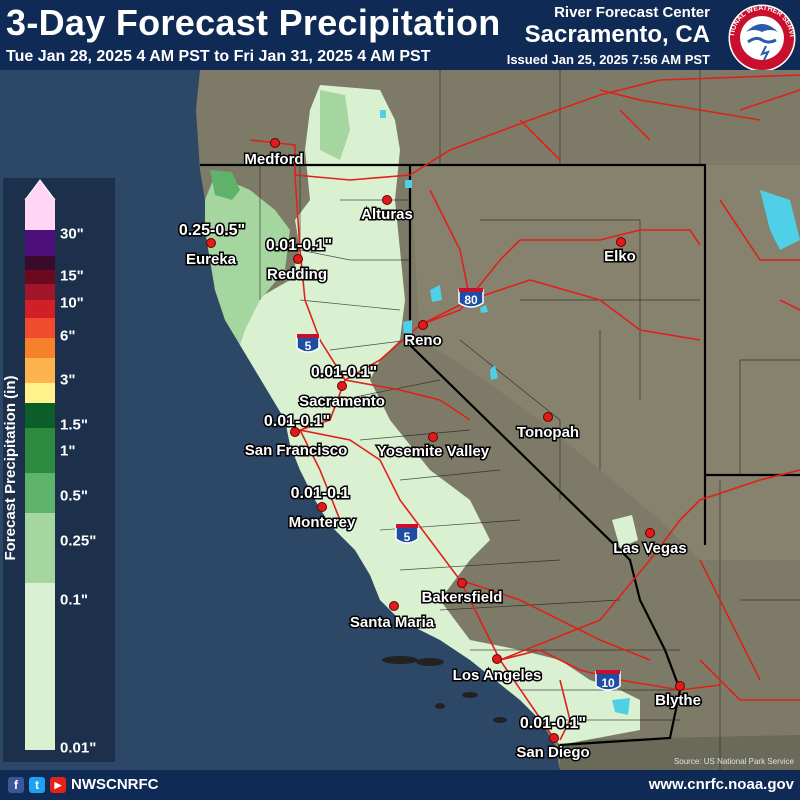 The image size is (800, 800). I want to click on city-label-reno: Reno, so click(423, 340).